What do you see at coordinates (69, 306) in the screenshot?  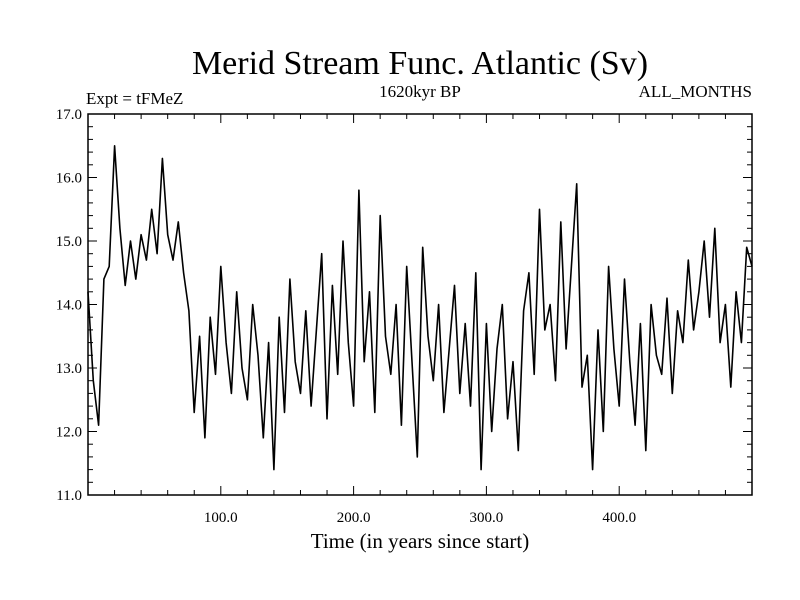 I see `y-tick-label: 14.0` at bounding box center [69, 306].